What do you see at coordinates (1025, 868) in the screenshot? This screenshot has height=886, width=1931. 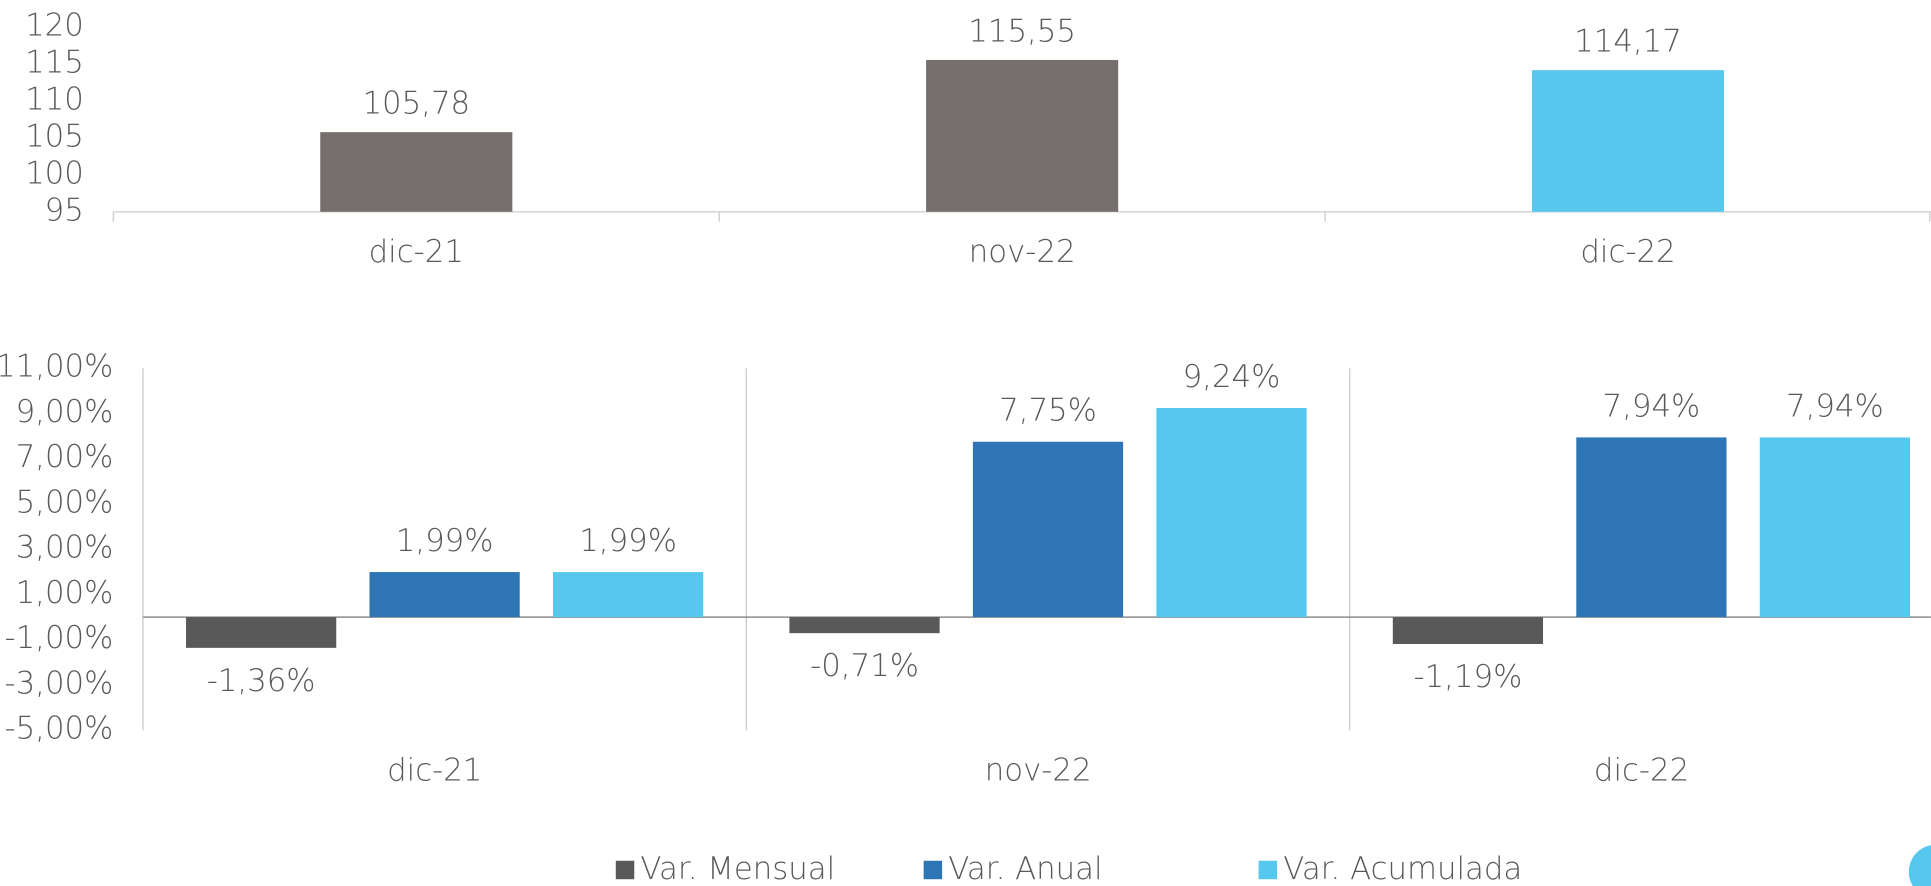 I see `legend-label: Var. Anual` at bounding box center [1025, 868].